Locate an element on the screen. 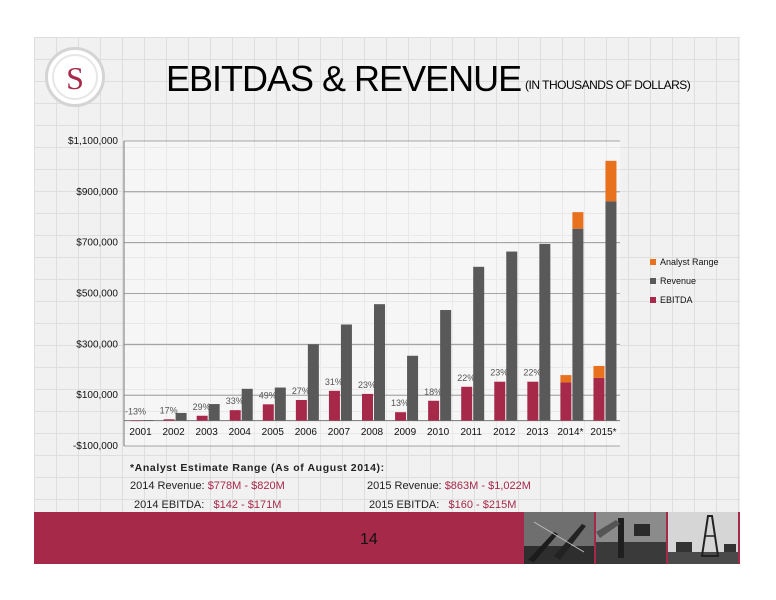 Image resolution: width=776 pixels, height=600 pixels. y-tick-label: $500,000 is located at coordinates (97, 294).